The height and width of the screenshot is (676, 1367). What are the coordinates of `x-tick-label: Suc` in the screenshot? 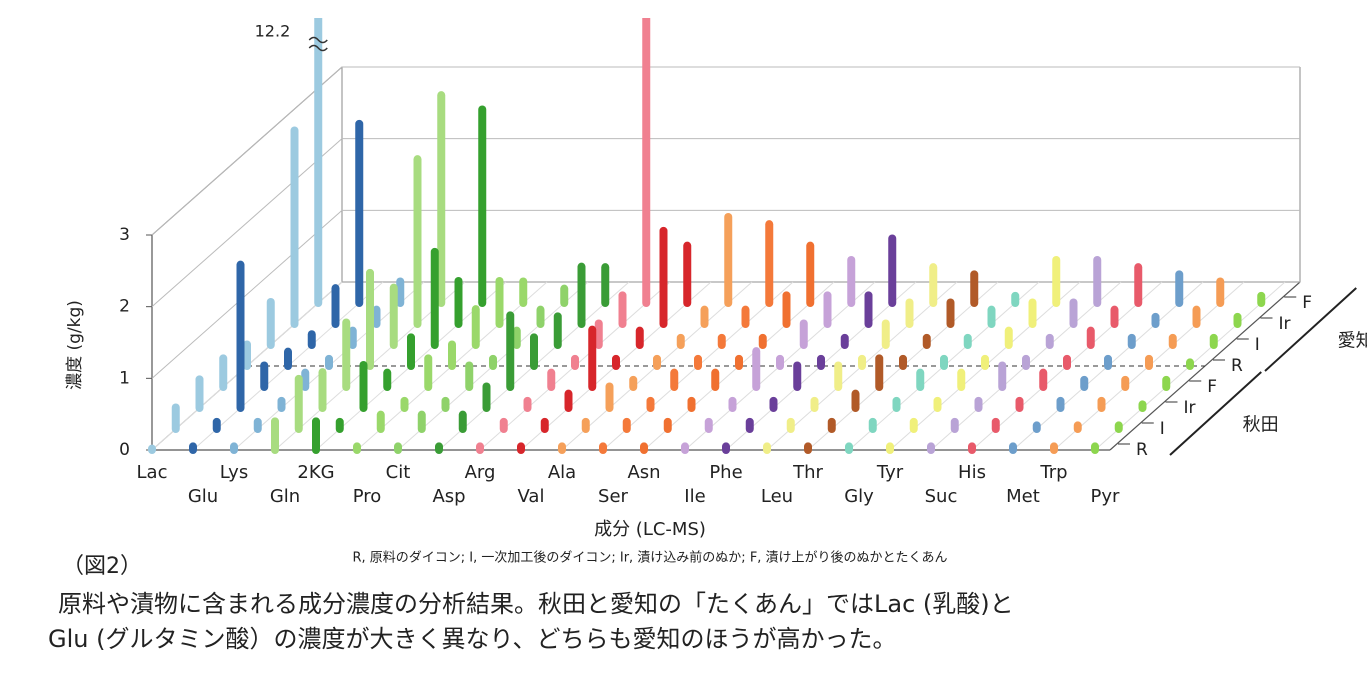 It's located at (941, 496).